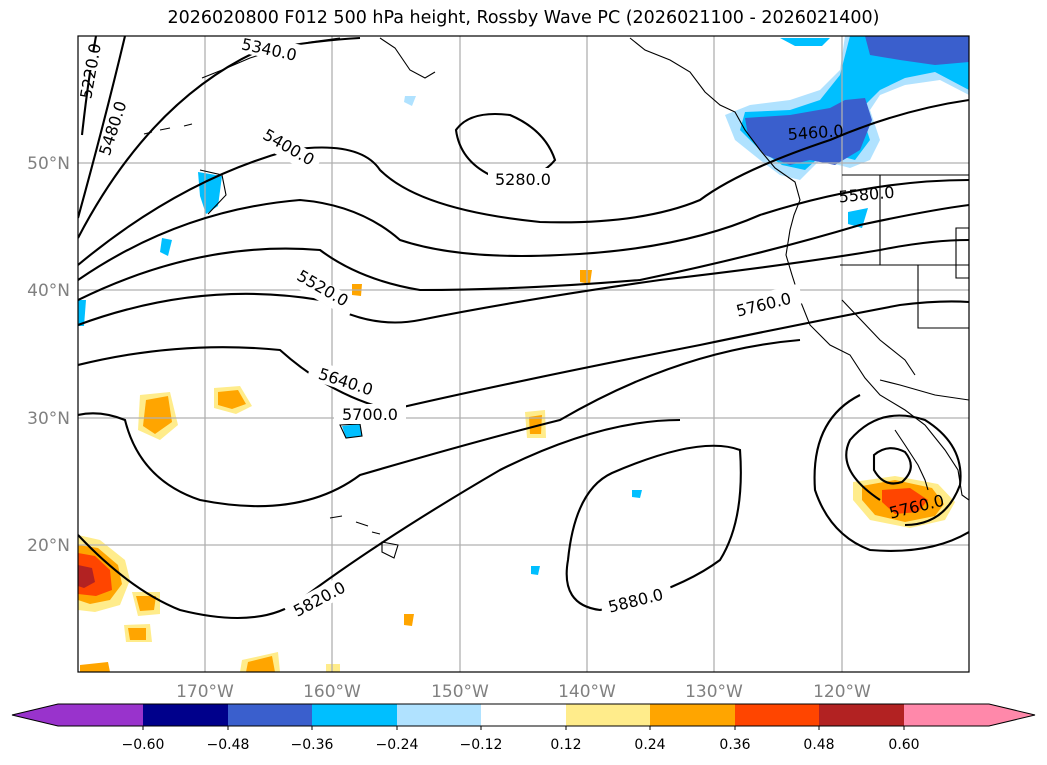  What do you see at coordinates (312, 745) in the screenshot?
I see `colorbar-tick: −0.36` at bounding box center [312, 745].